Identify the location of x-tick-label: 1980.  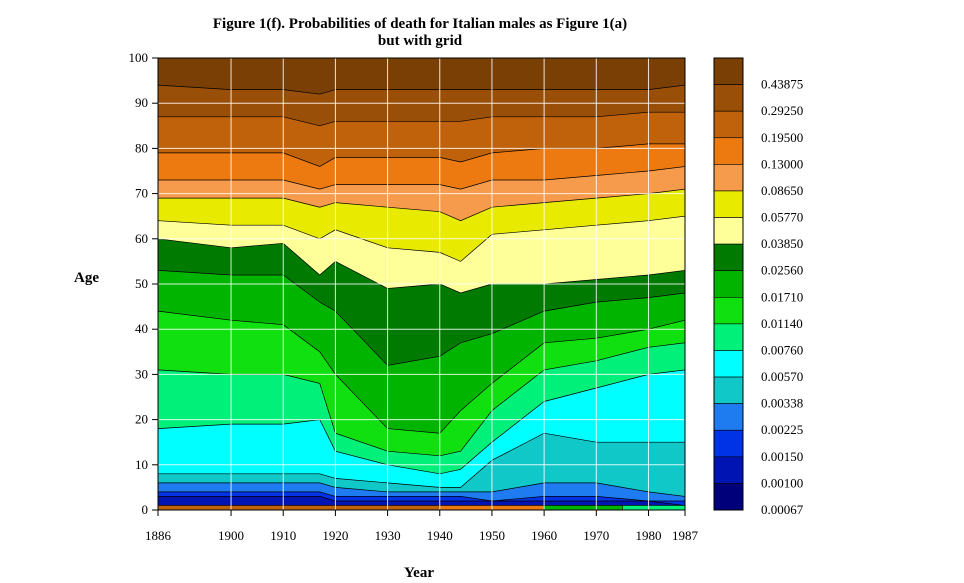
(648, 535).